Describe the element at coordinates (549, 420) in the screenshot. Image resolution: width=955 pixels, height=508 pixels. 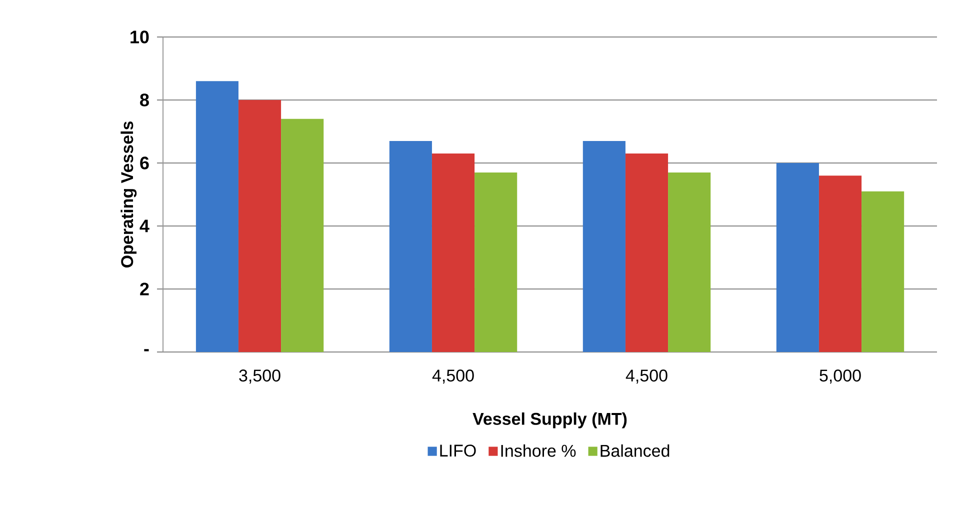
I see `x-axis-title: Vessel Supply (MT)` at that location.